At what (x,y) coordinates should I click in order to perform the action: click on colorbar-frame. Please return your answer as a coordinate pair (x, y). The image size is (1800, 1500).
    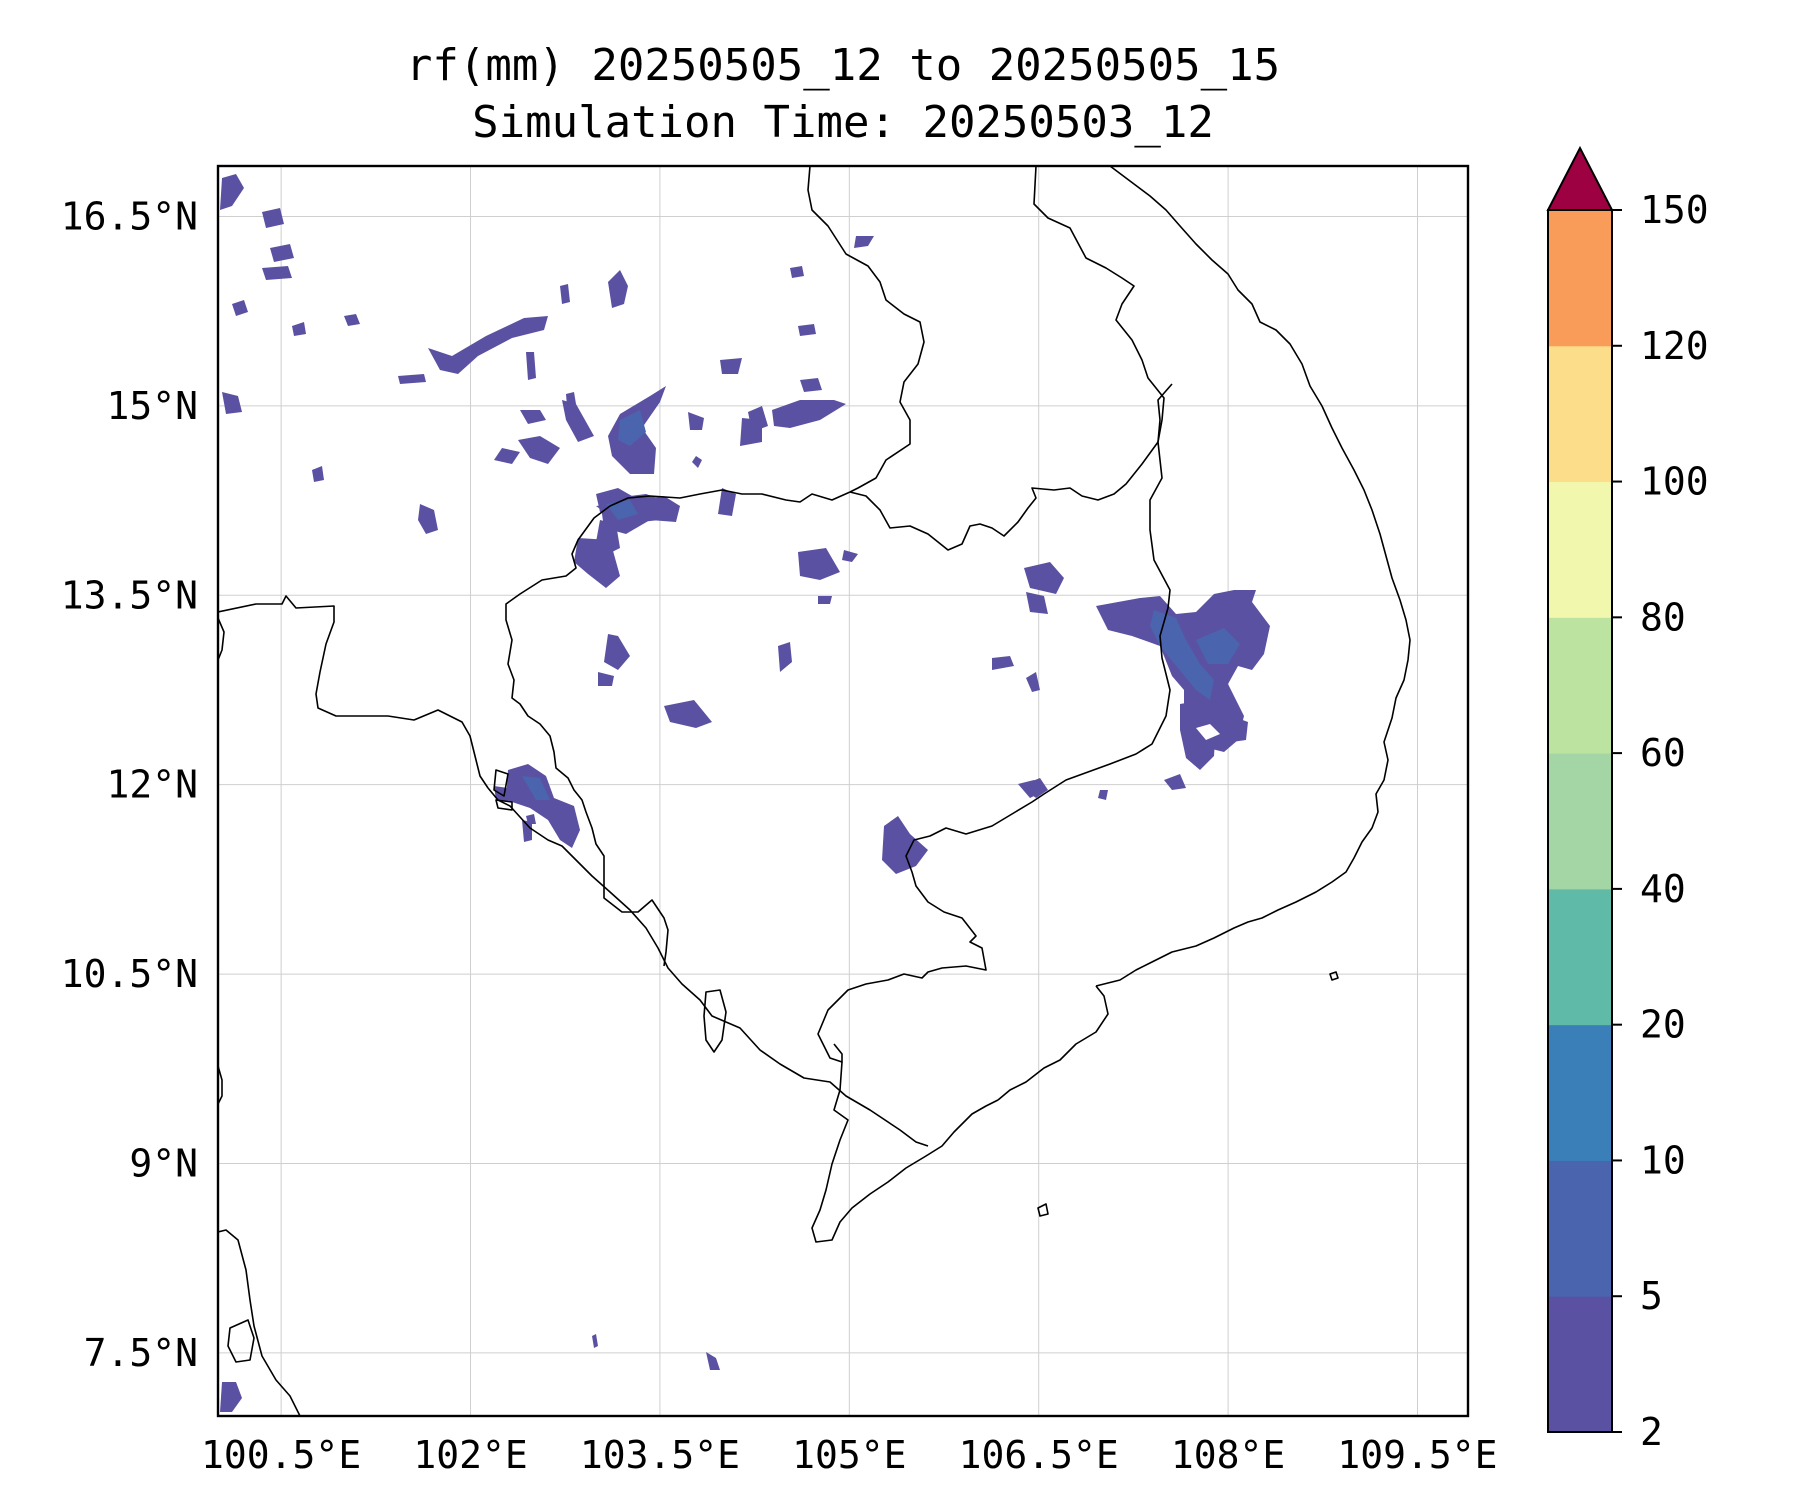
    Looking at the image, I should click on (1580, 821).